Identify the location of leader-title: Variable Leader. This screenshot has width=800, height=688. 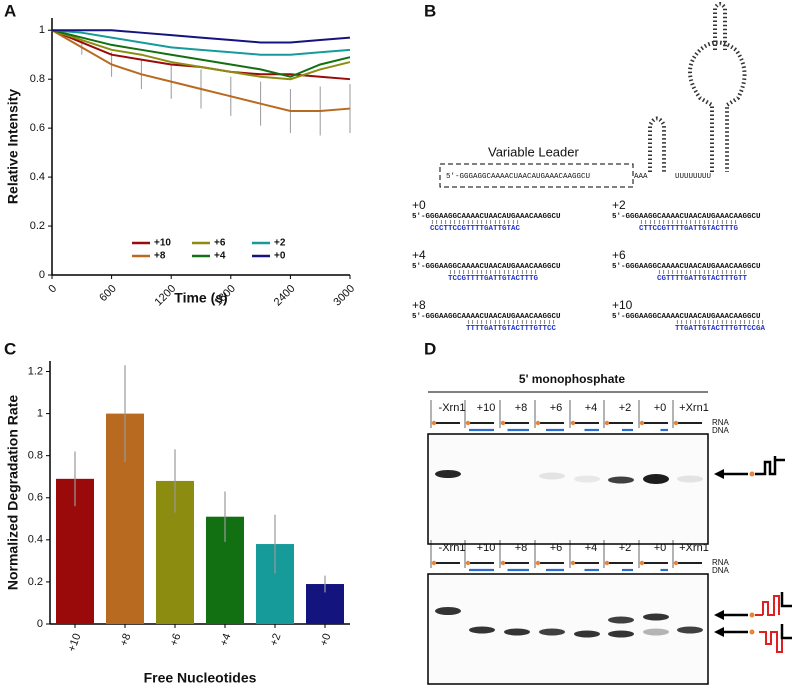
(533, 151).